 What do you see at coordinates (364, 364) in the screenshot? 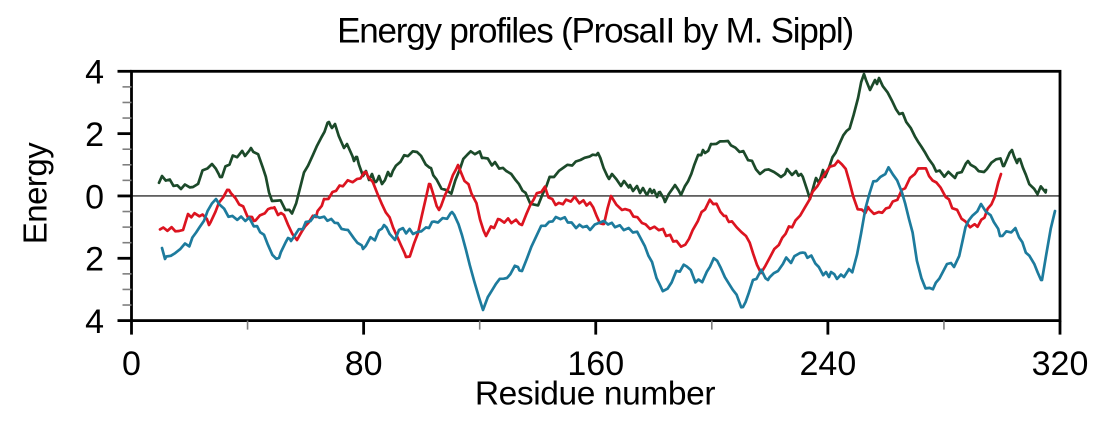
I see `svg-text: 80` at bounding box center [364, 364].